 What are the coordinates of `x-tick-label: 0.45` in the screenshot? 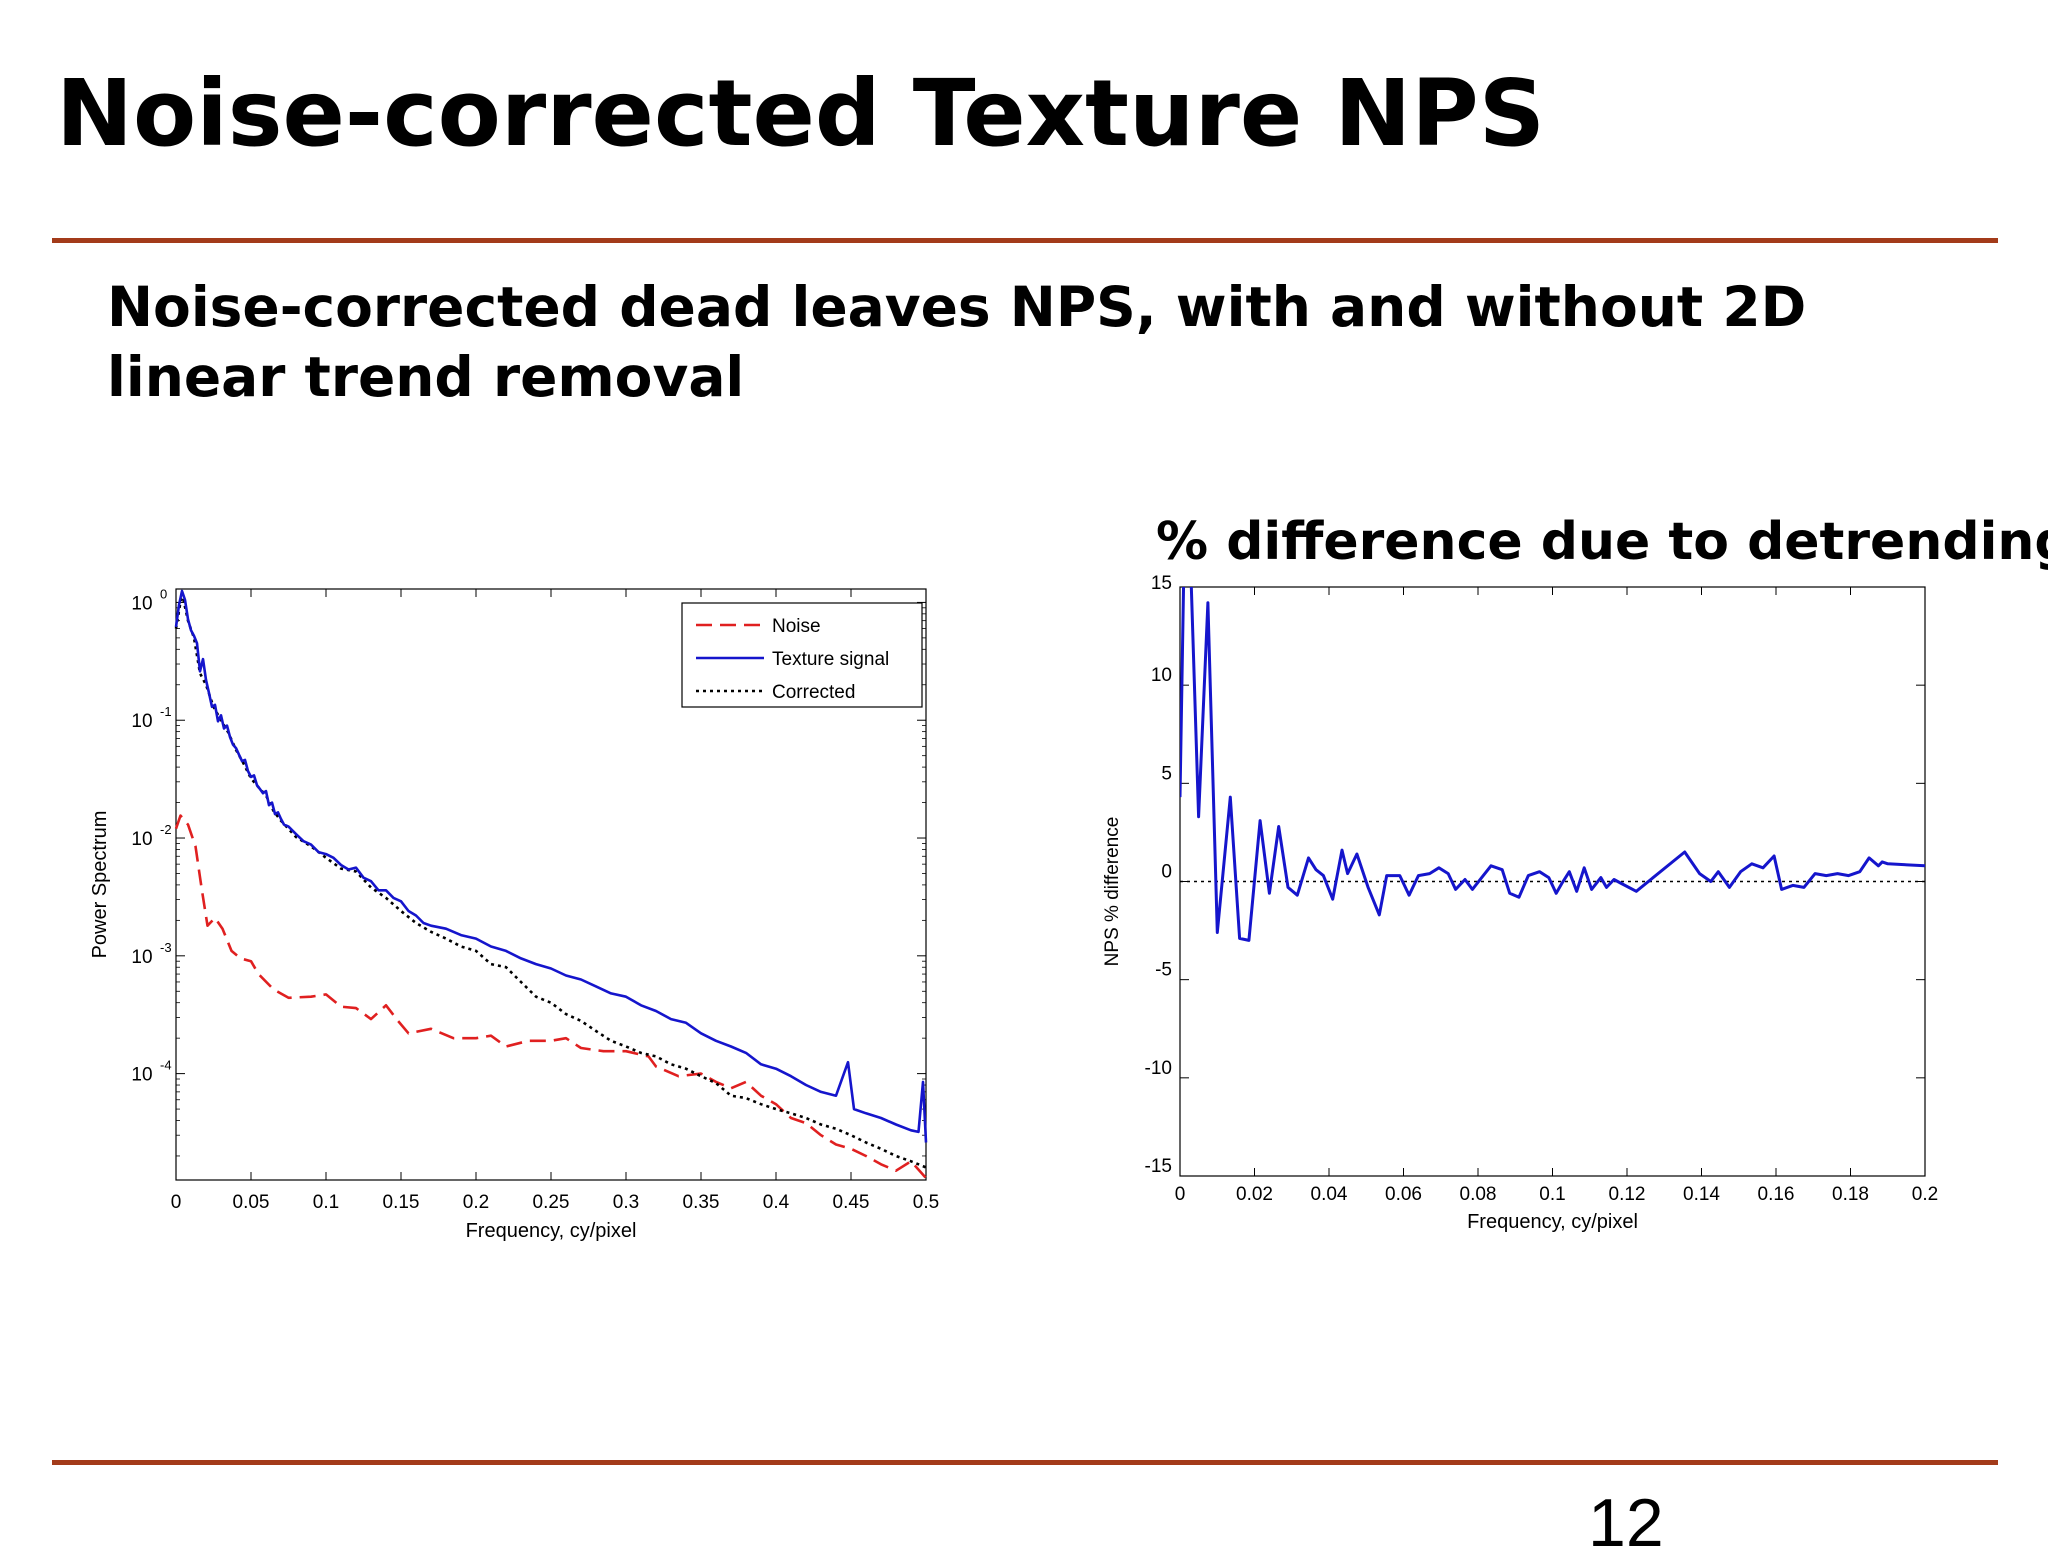 It's located at (851, 1202).